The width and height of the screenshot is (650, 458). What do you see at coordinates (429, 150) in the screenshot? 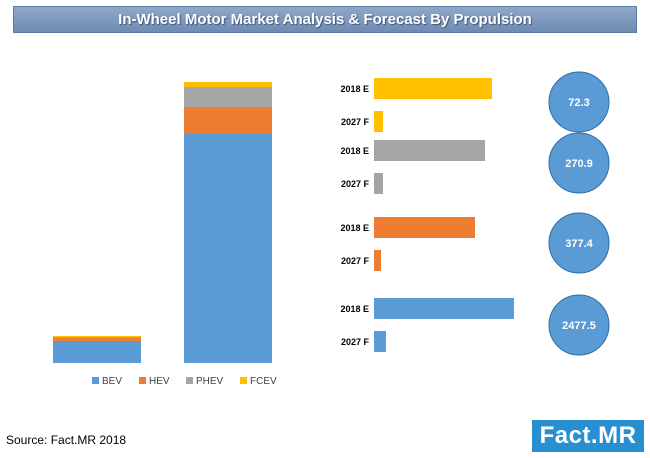
I see `hbar-phev-2018` at bounding box center [429, 150].